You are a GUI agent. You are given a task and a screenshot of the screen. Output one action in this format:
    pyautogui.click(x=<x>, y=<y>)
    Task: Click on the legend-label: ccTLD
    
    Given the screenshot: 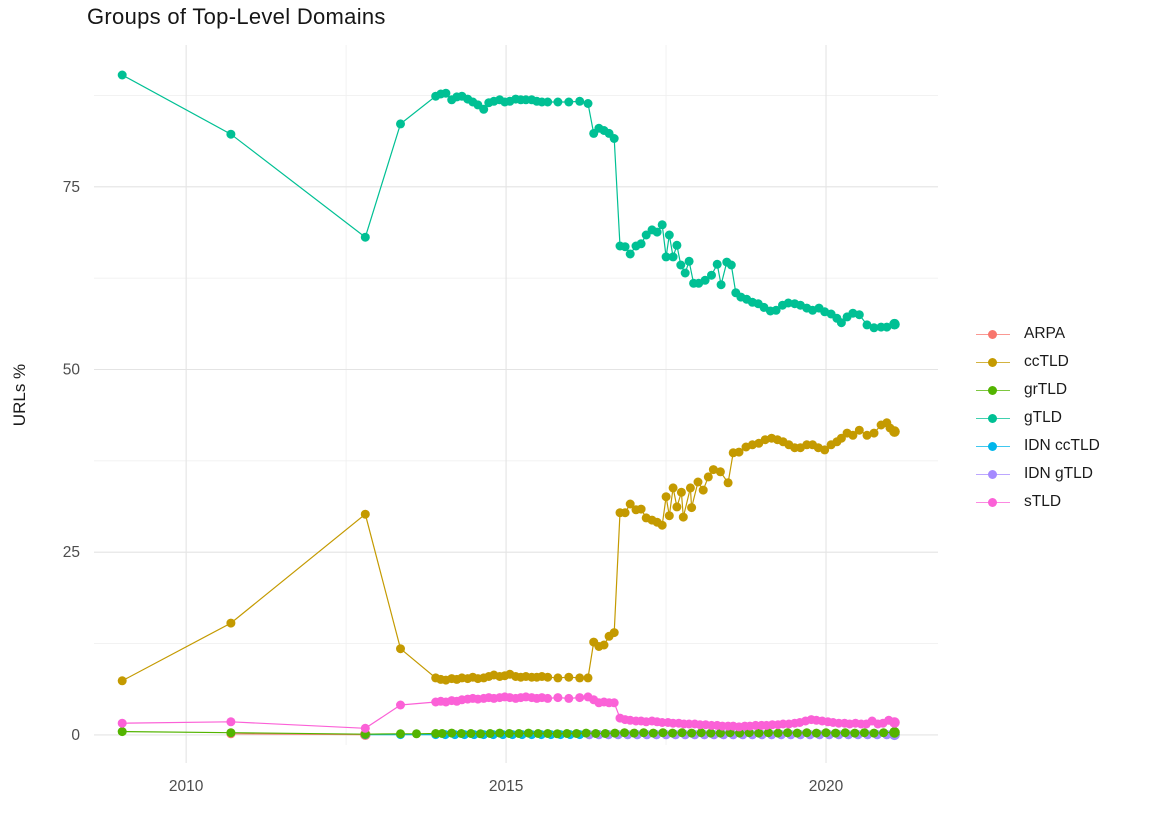 What is the action you would take?
    pyautogui.click(x=1046, y=361)
    